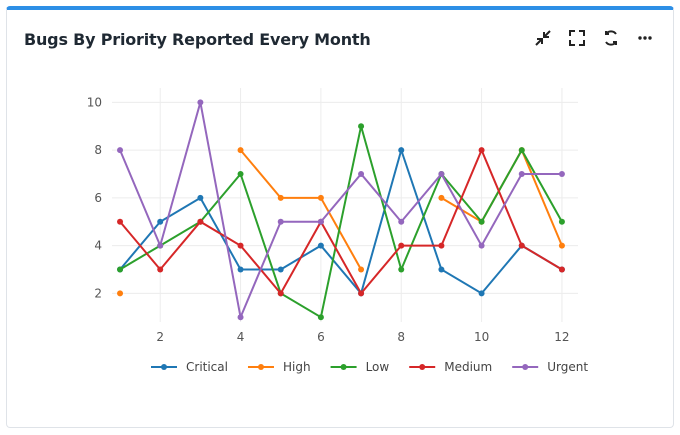  What do you see at coordinates (98, 198) in the screenshot?
I see `y-tick-label: 6` at bounding box center [98, 198].